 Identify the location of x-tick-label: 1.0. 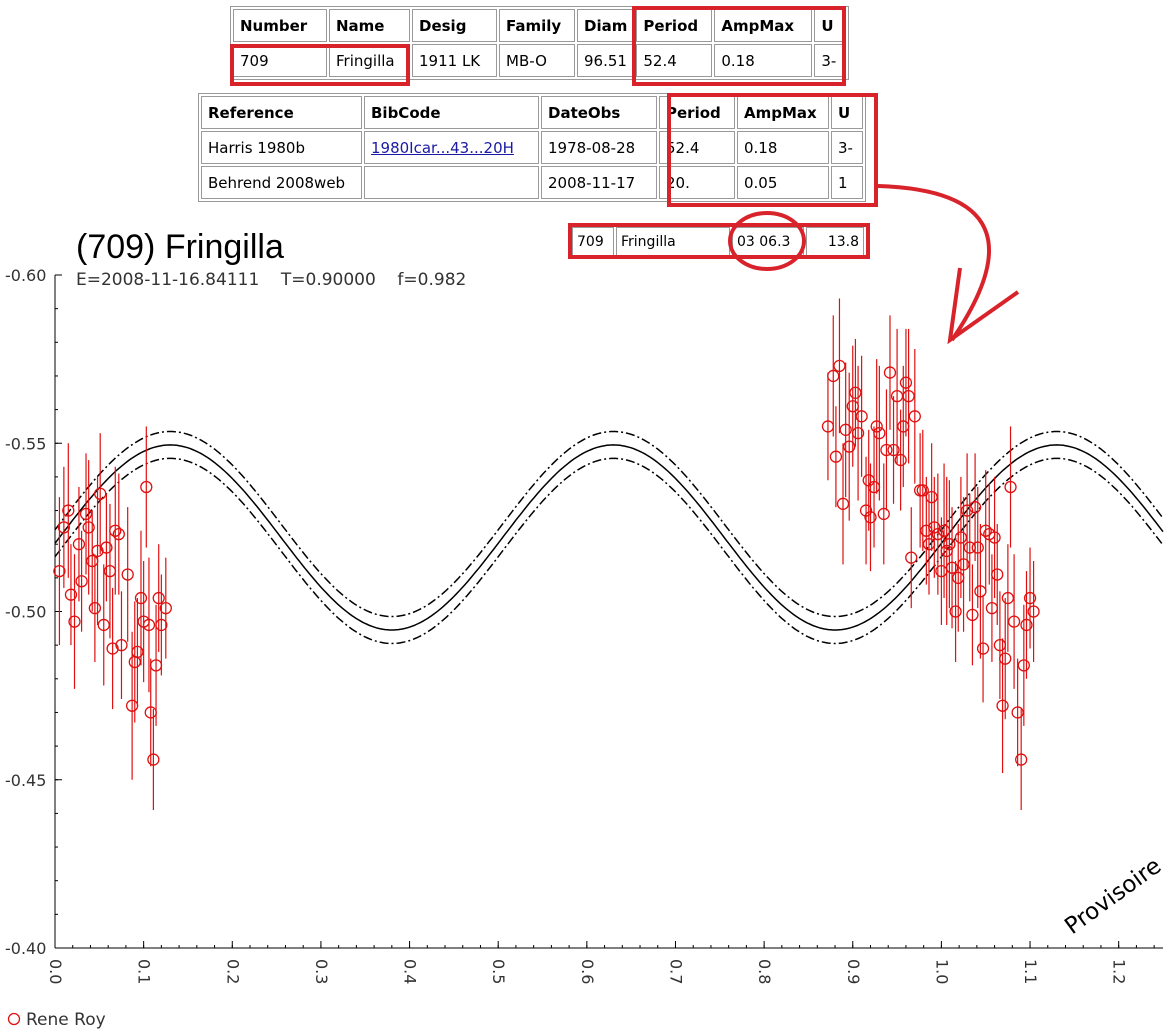
(941, 971).